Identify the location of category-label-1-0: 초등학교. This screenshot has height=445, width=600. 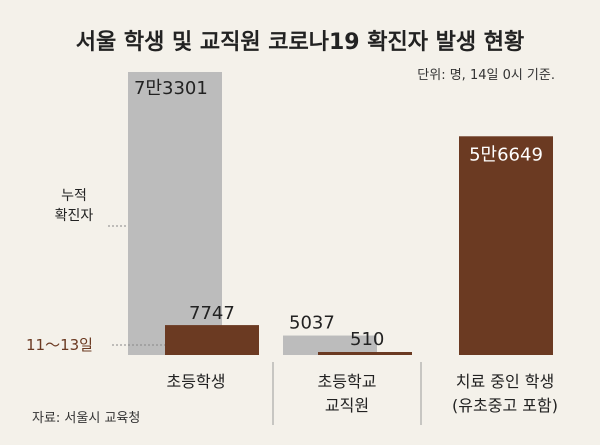
(347, 381).